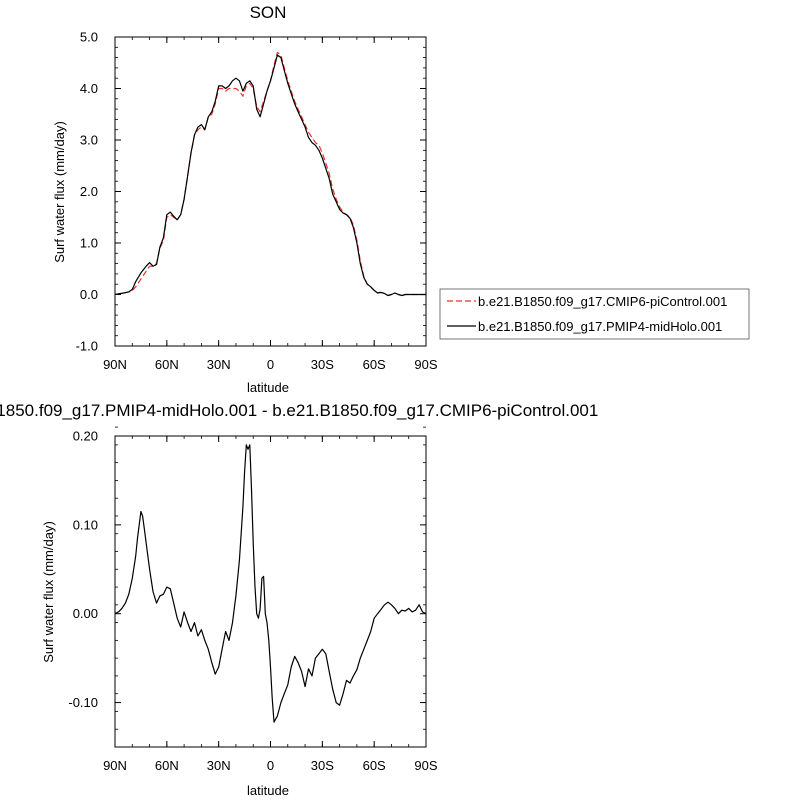 This screenshot has height=800, width=800. I want to click on bottom-x-tick-label: 90S, so click(425, 765).